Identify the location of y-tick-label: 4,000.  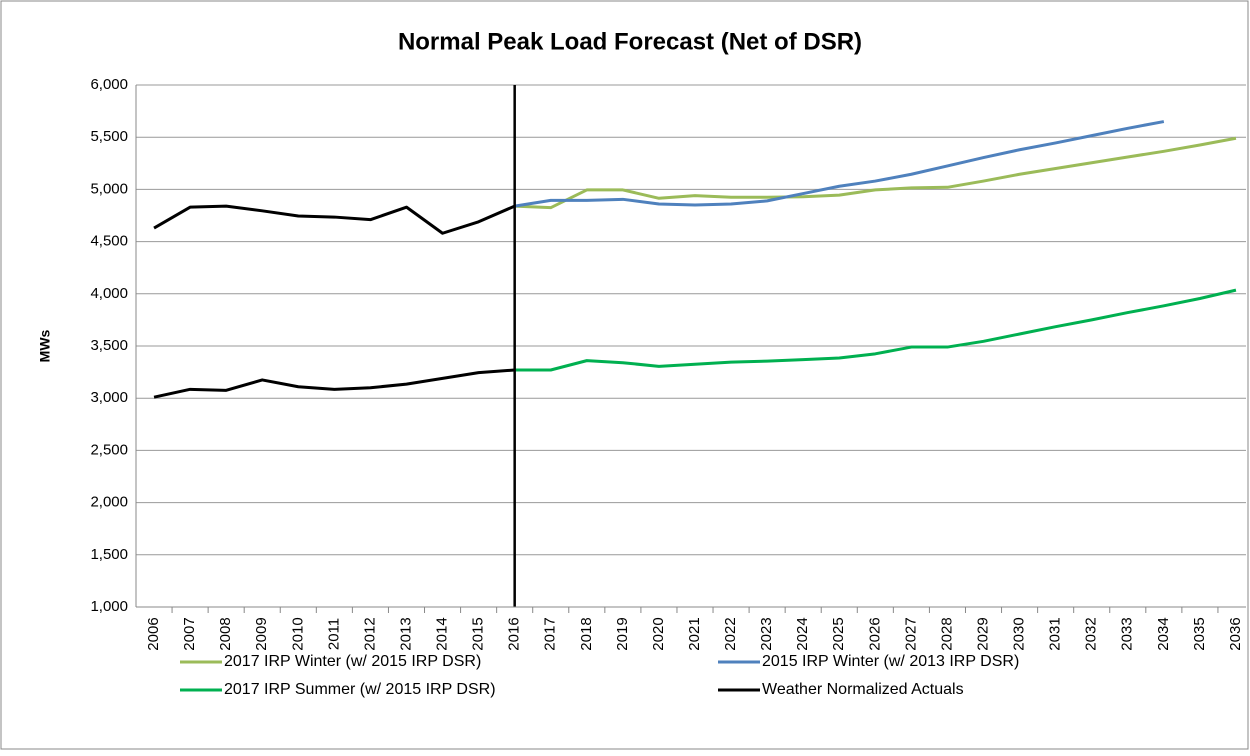
(109, 293).